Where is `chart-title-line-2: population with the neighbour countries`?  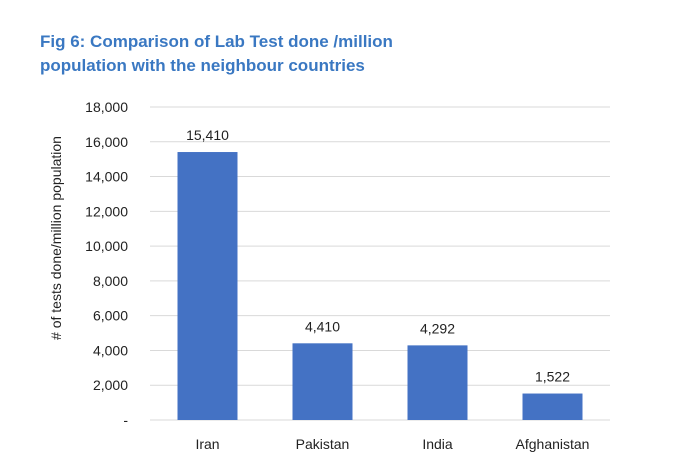
chart-title-line-2: population with the neighbour countries is located at coordinates (202, 65).